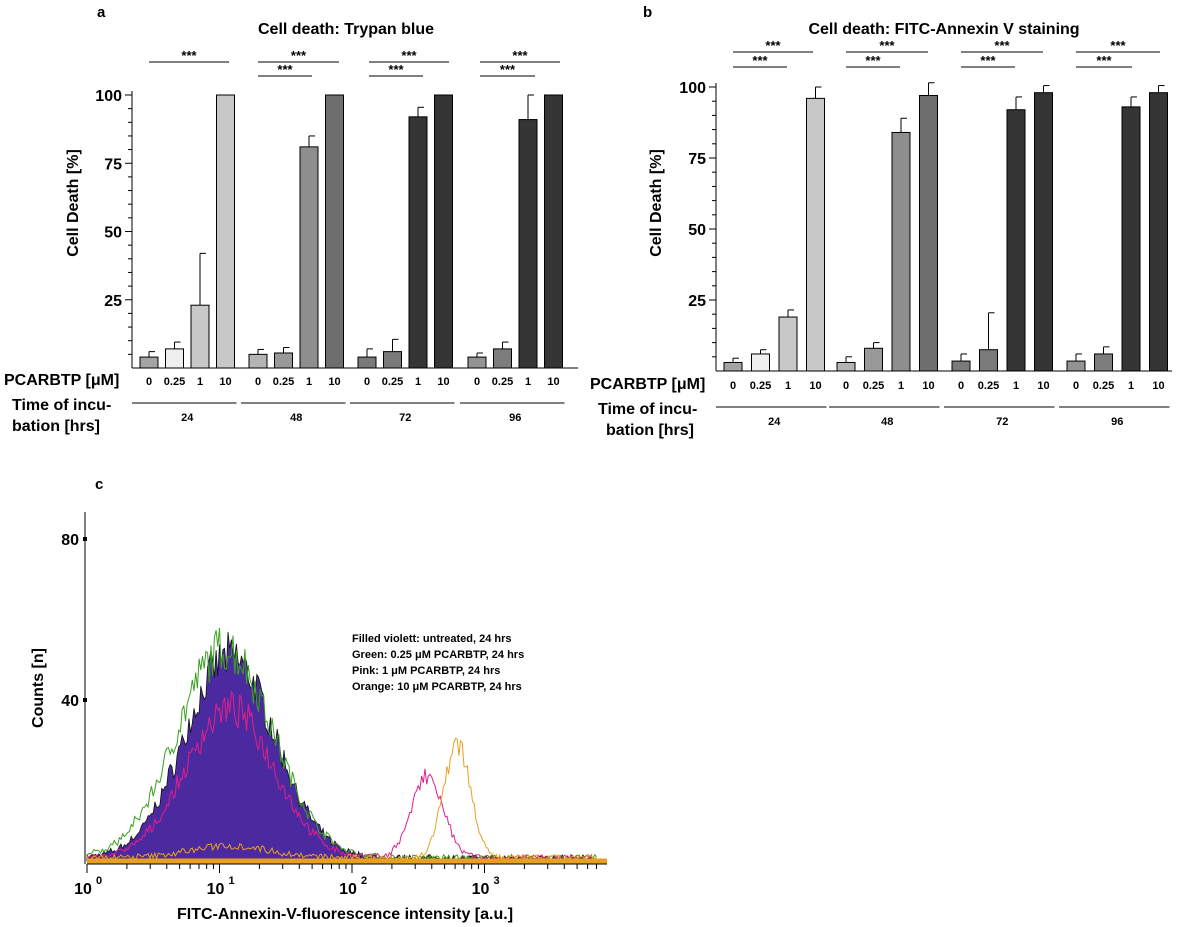  I want to click on chart-a-conc-row-label: PCARBTP [μM], so click(61, 380).